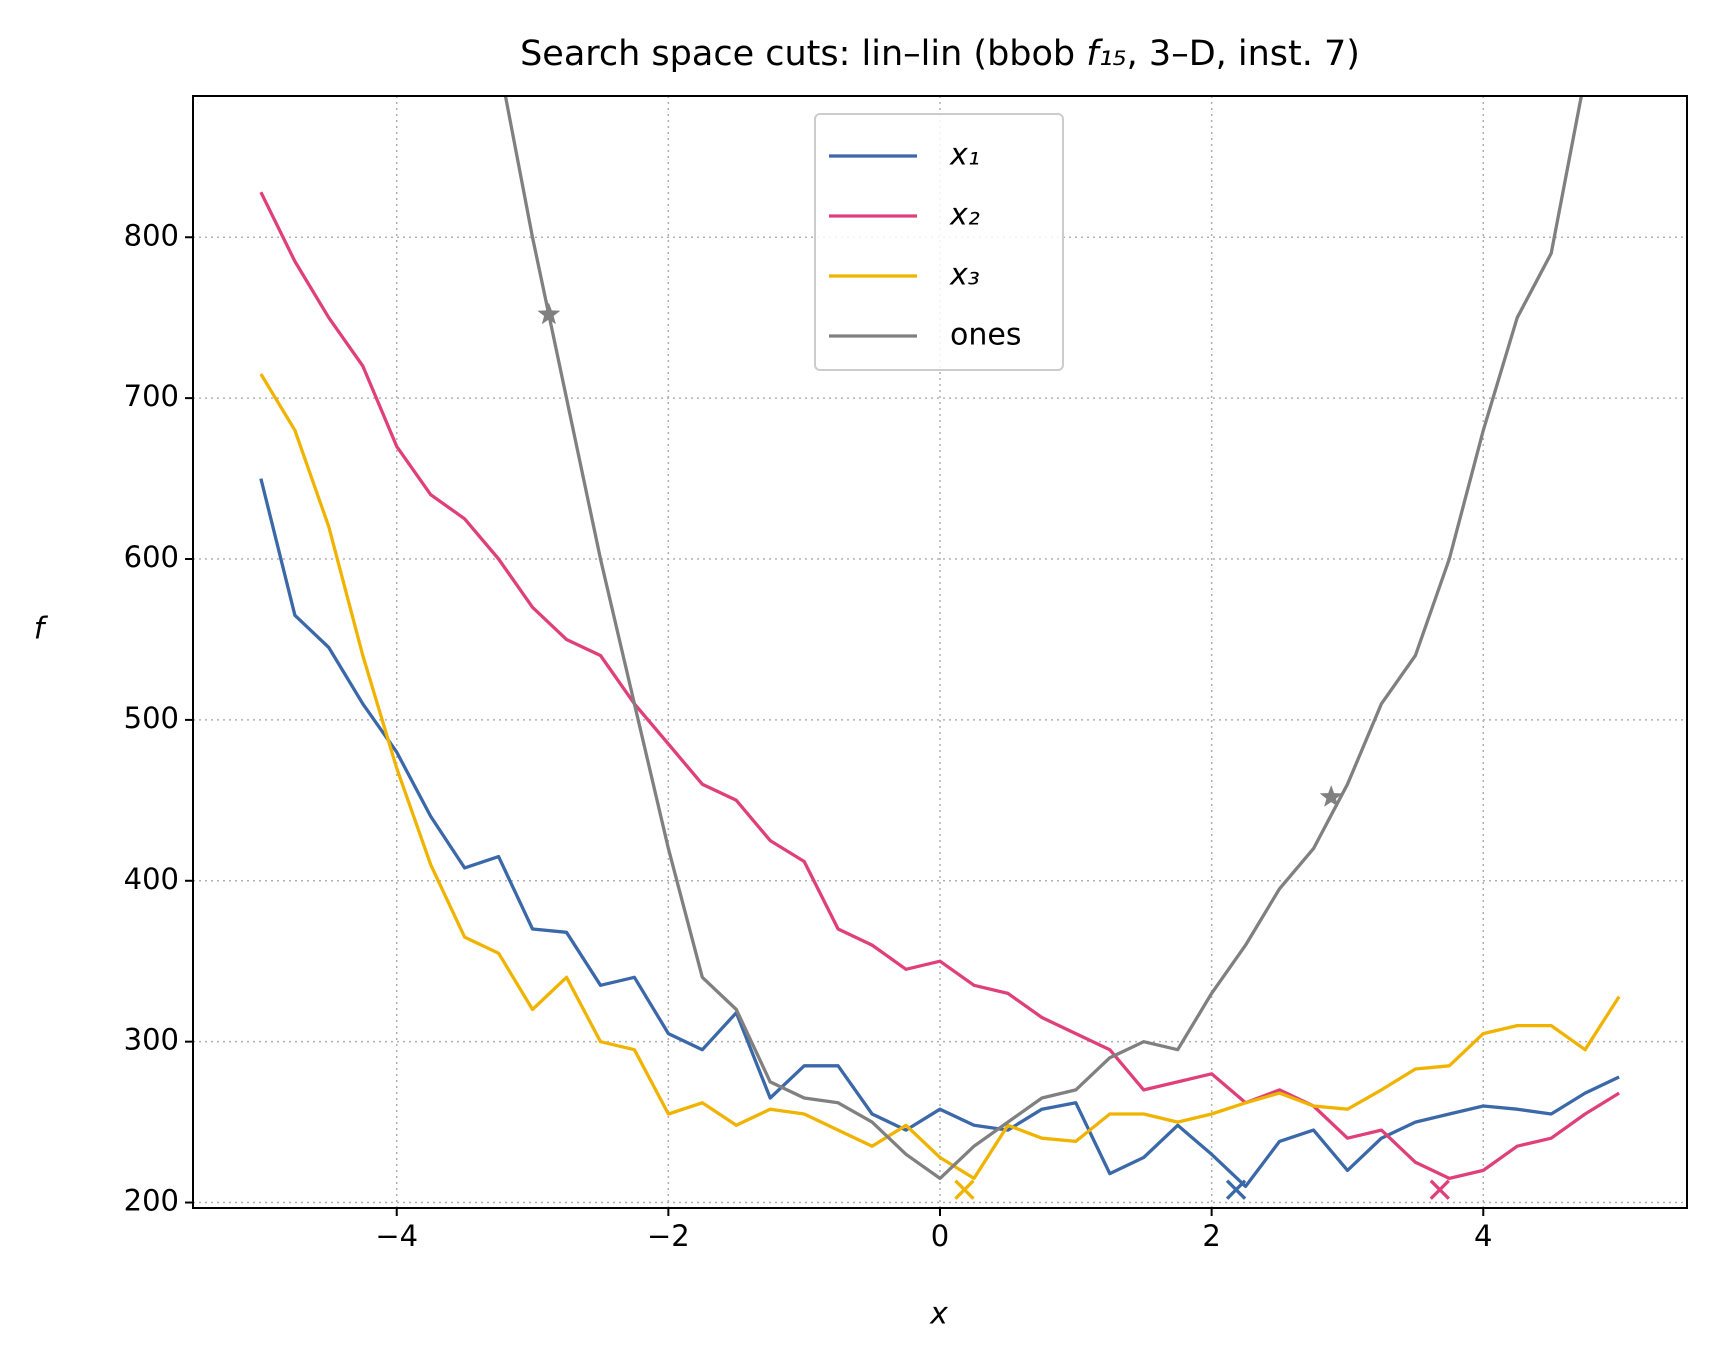  Describe the element at coordinates (803, 54) in the screenshot. I see `title-part: Search space cuts: lin–lin (bbob` at that location.